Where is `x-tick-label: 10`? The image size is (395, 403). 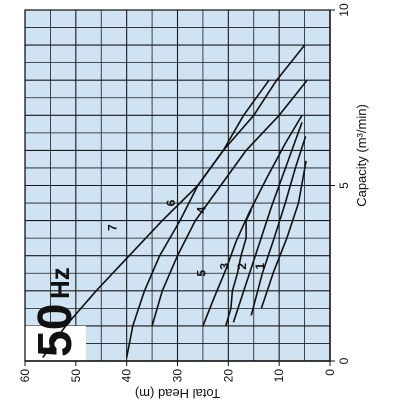 x-tick-label: 10 is located at coordinates (344, 10).